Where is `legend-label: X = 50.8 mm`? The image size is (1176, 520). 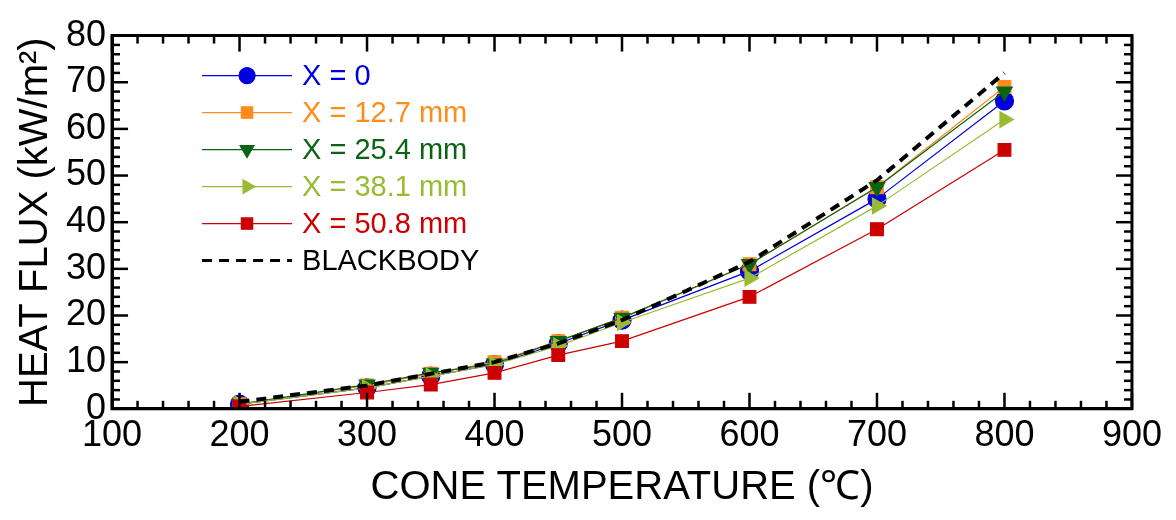 legend-label: X = 50.8 mm is located at coordinates (385, 222).